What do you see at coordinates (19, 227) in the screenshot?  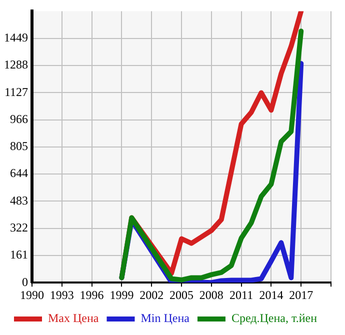 I see `y-tick-label: 322` at bounding box center [19, 227].